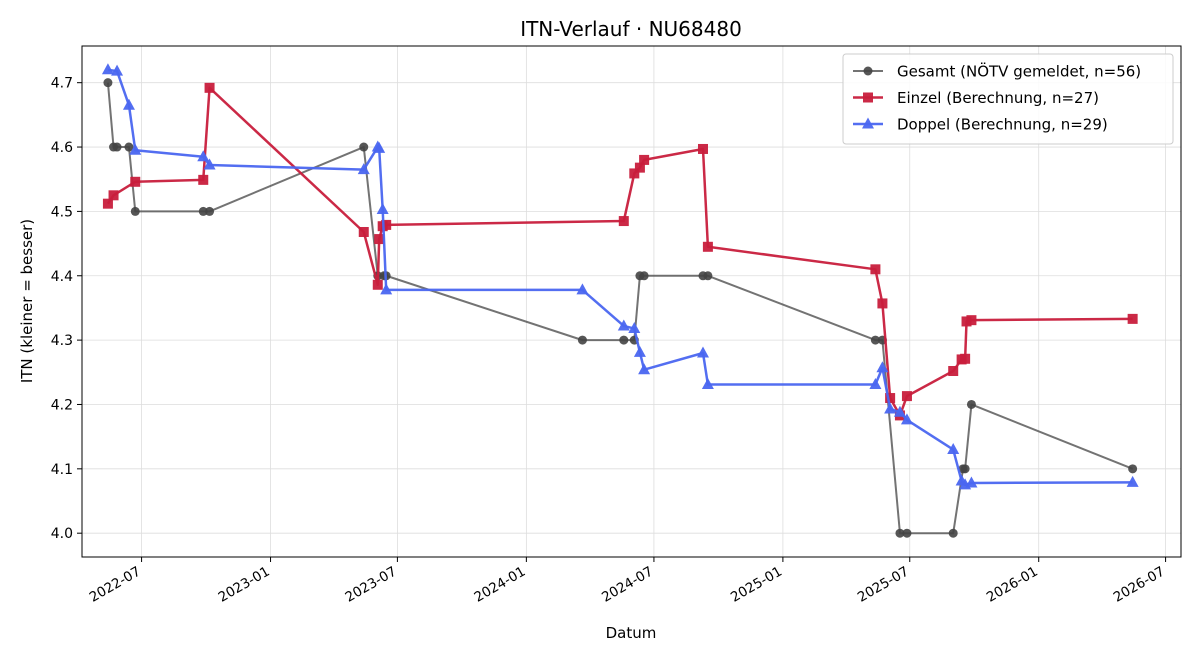  Describe the element at coordinates (62, 212) in the screenshot. I see `y-tick-label: 4.5` at that location.